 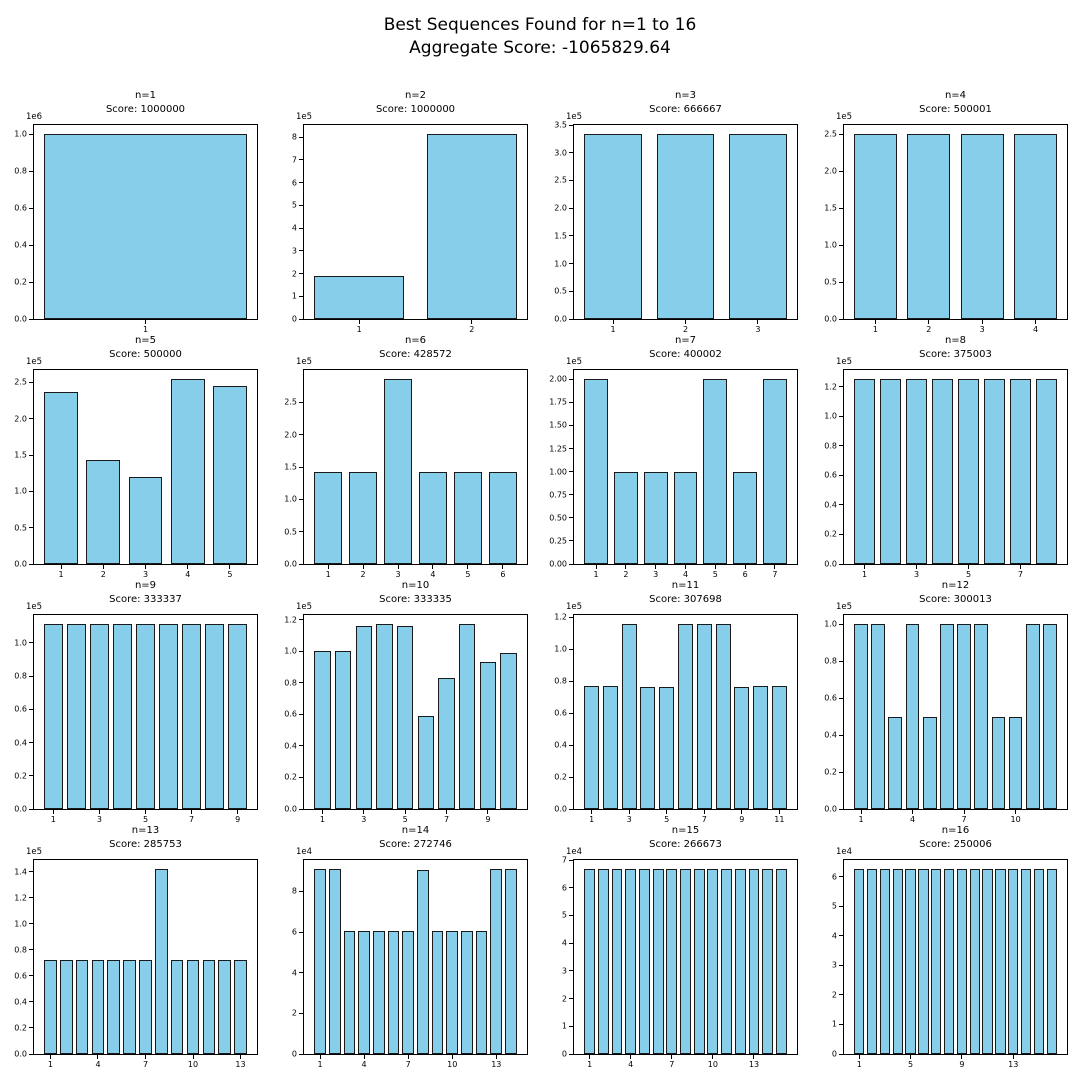 I want to click on y-tick-label: 7, so click(x=294, y=160).